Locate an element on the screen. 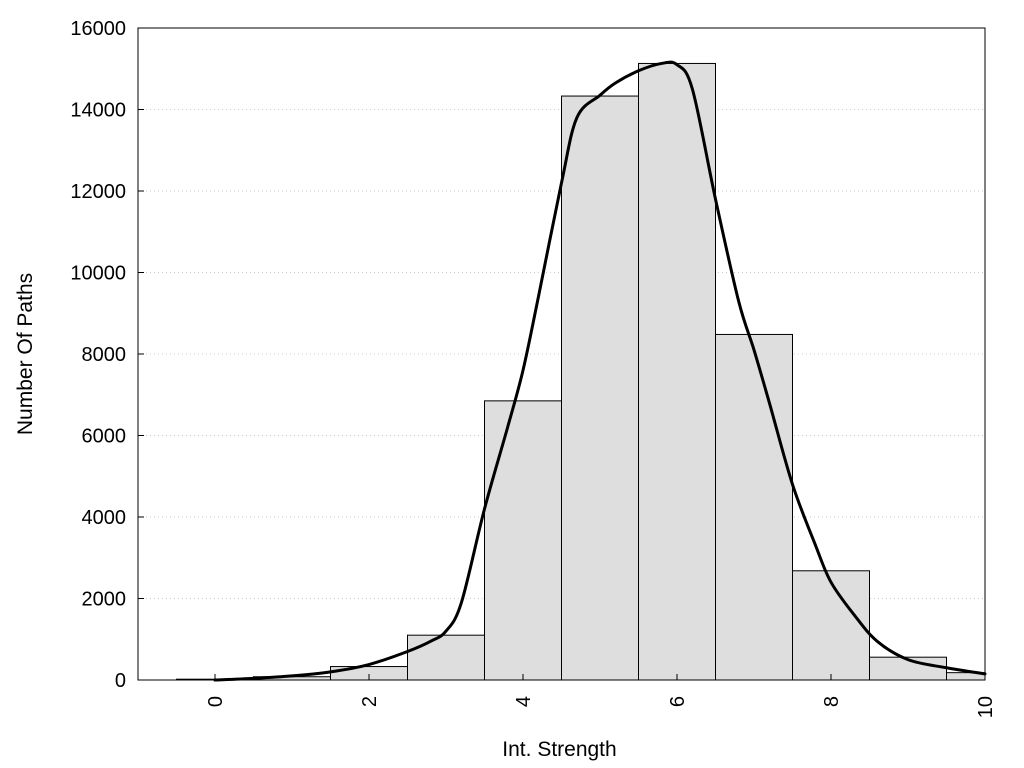 The image size is (1024, 768). x-tick-label: 10 is located at coordinates (986, 707).